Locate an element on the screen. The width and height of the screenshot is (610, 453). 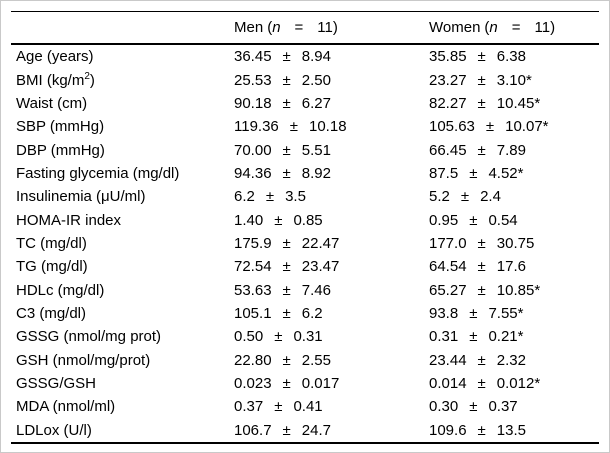
mean-value: 64.54 is located at coordinates (448, 267).